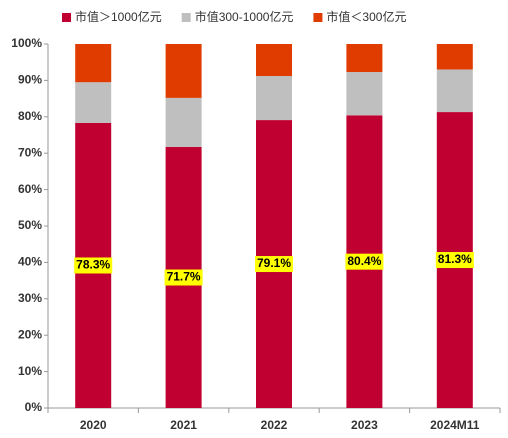  What do you see at coordinates (183, 425) in the screenshot?
I see `x-tick-label: 2021` at bounding box center [183, 425].